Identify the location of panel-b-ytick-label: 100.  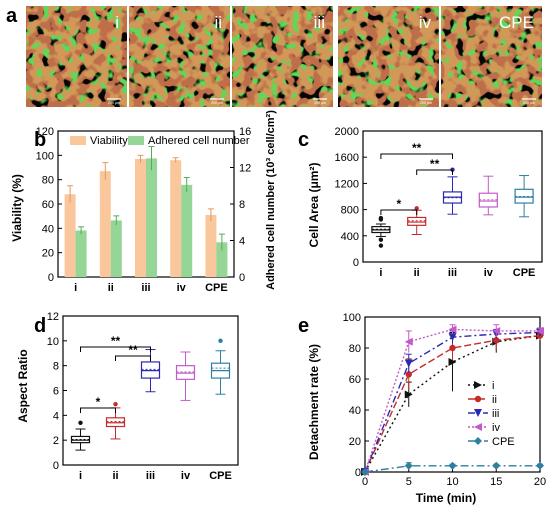
(45, 156).